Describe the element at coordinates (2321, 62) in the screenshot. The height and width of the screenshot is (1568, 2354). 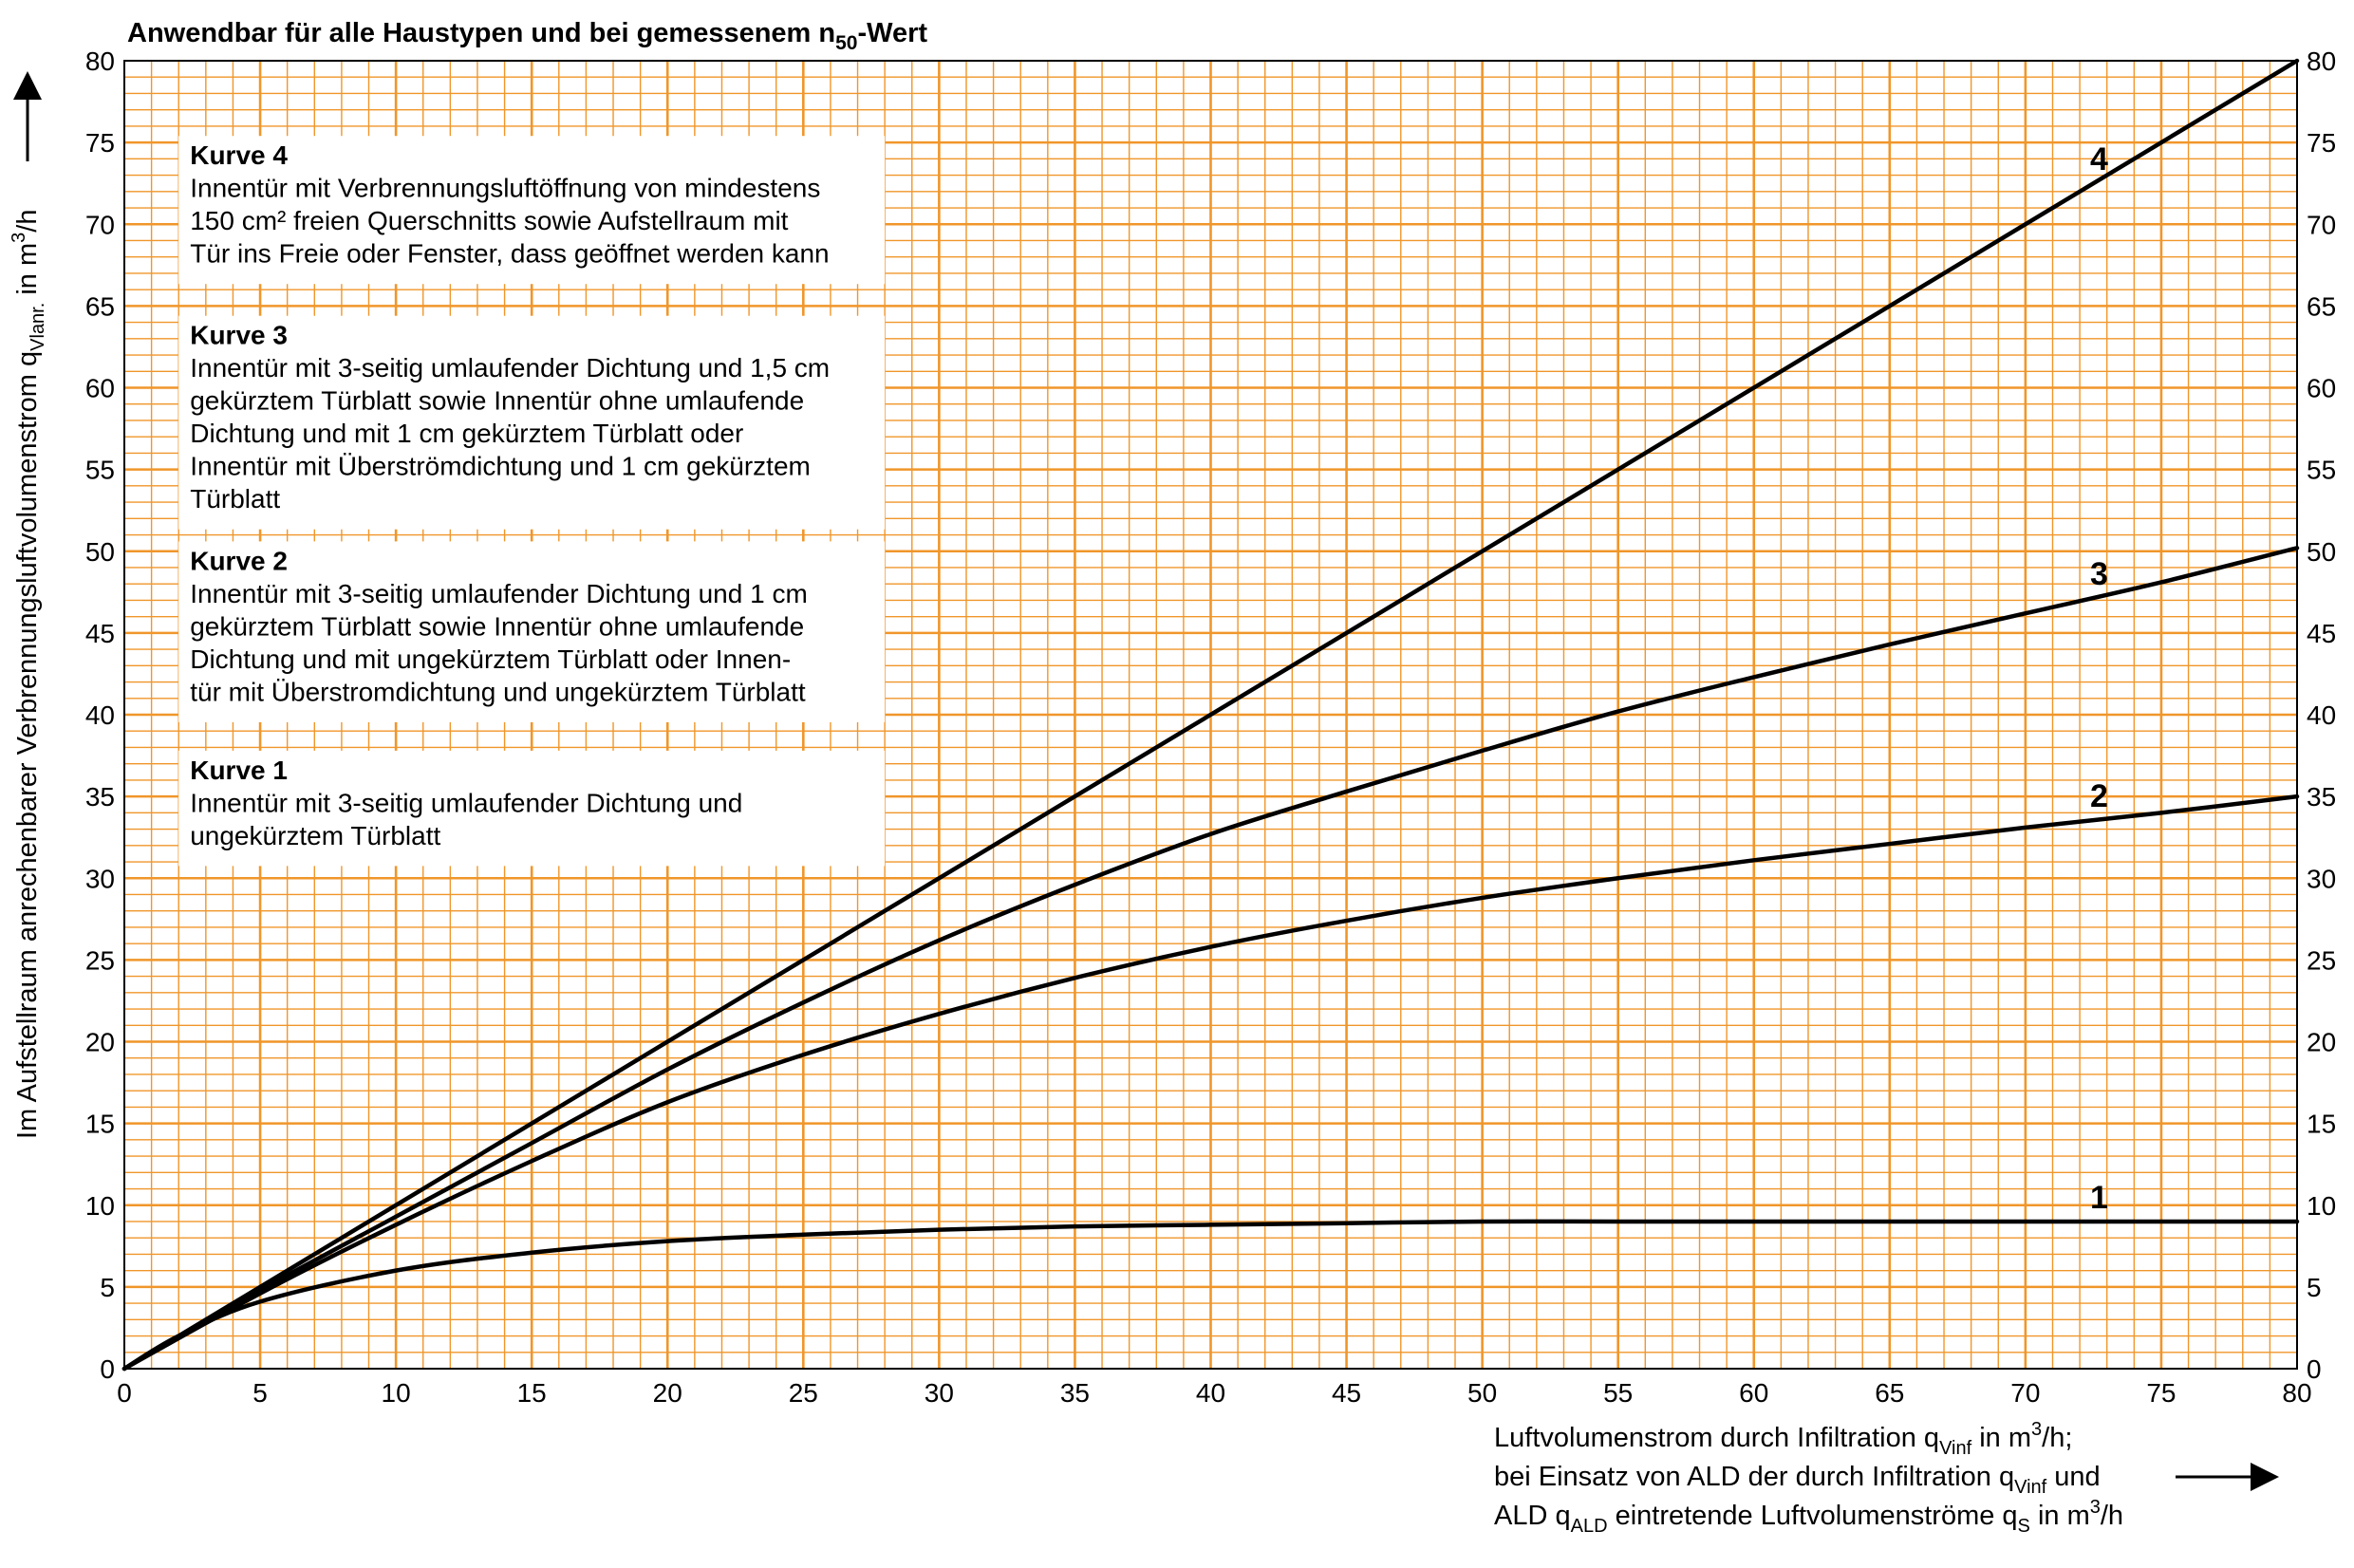
I see `y-tick-label-right: 80` at that location.